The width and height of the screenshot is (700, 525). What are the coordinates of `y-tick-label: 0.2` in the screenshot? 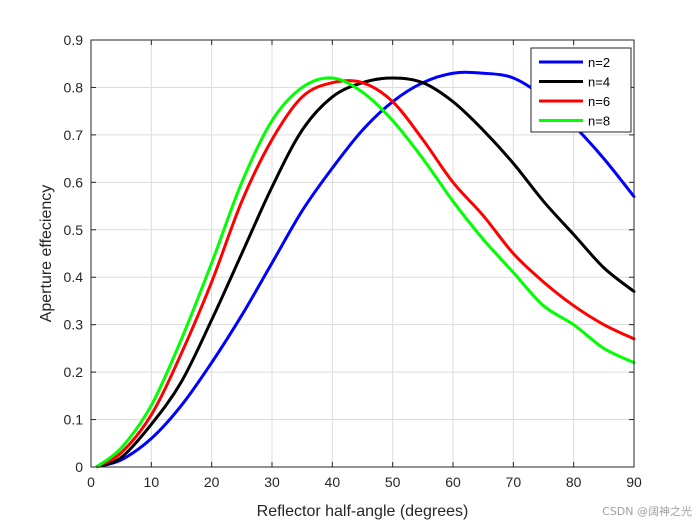 It's located at (74, 372).